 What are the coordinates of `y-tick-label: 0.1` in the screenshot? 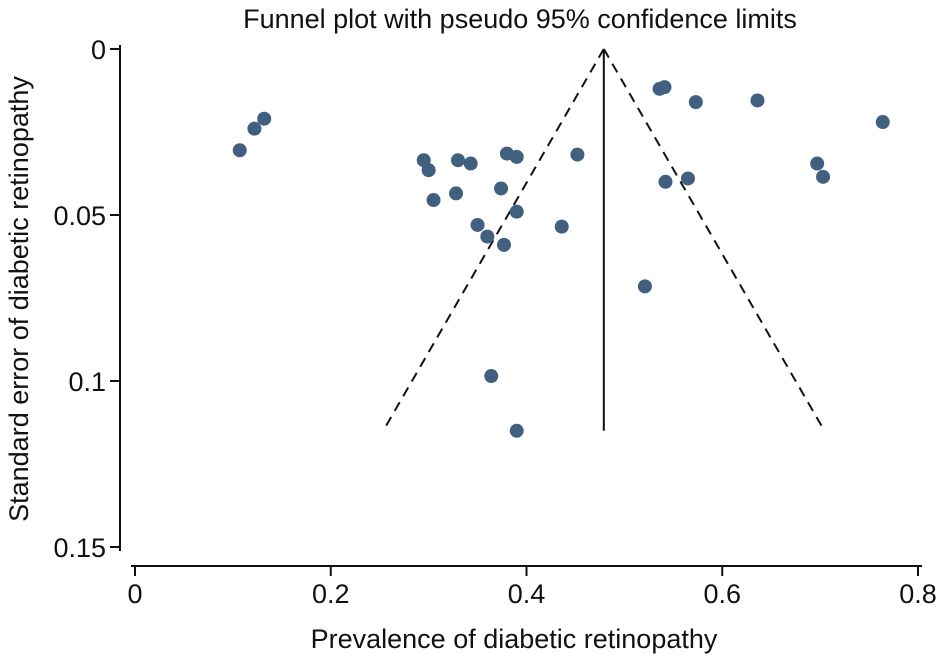 It's located at (87, 382).